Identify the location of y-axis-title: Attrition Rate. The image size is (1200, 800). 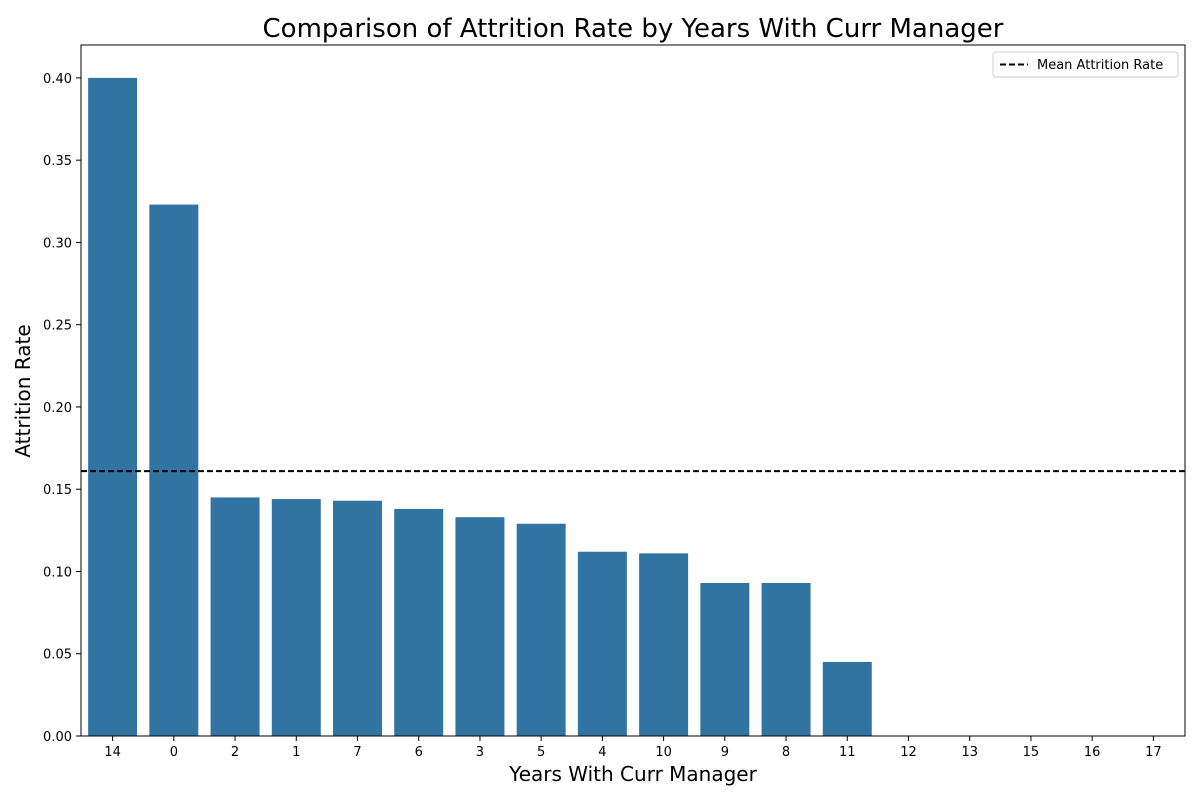
(23, 390).